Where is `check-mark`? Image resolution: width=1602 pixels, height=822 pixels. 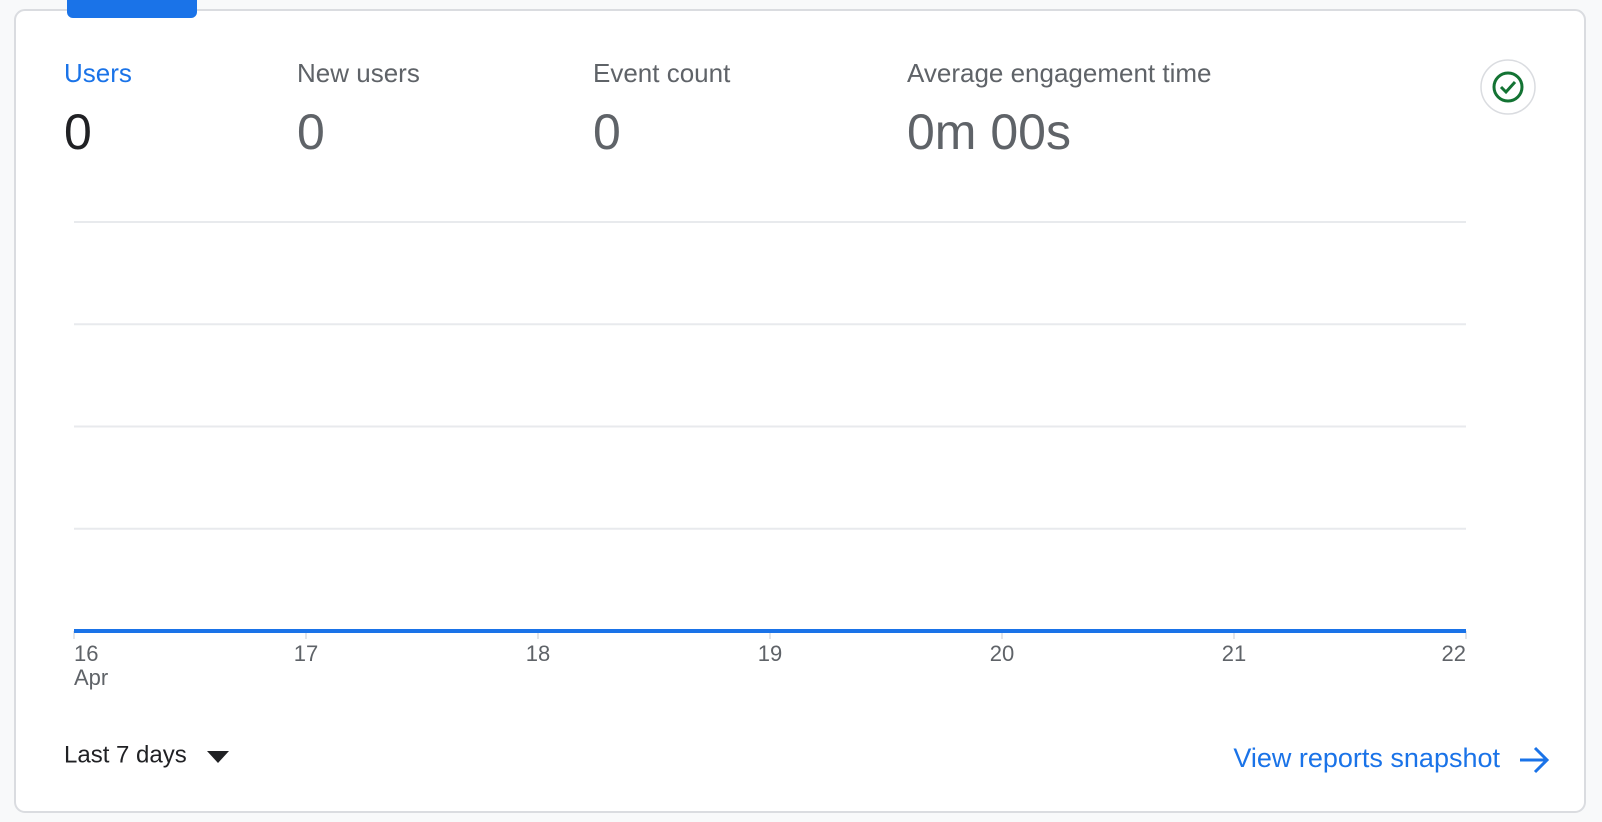
check-mark is located at coordinates (1508, 87).